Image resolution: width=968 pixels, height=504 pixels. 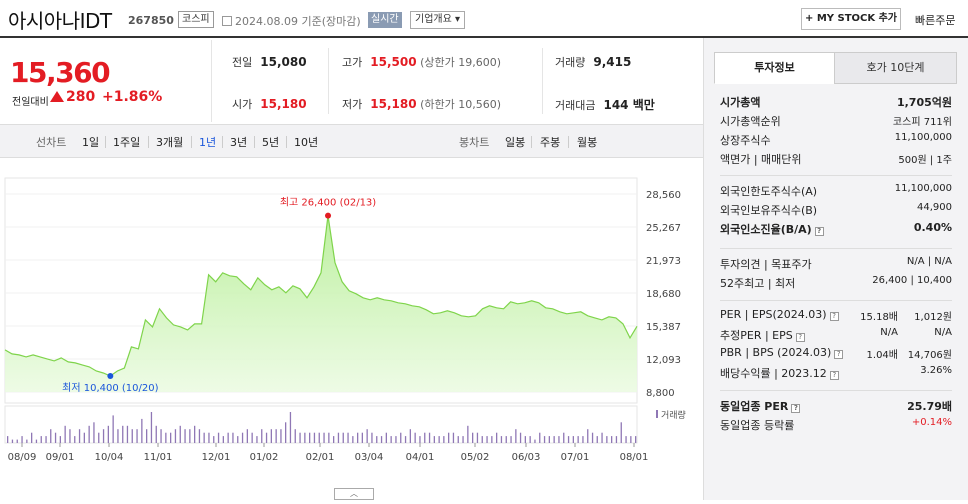 What do you see at coordinates (836, 141) in the screenshot?
I see `market-cap-row: 상장주식수 11,100,000` at bounding box center [836, 141].